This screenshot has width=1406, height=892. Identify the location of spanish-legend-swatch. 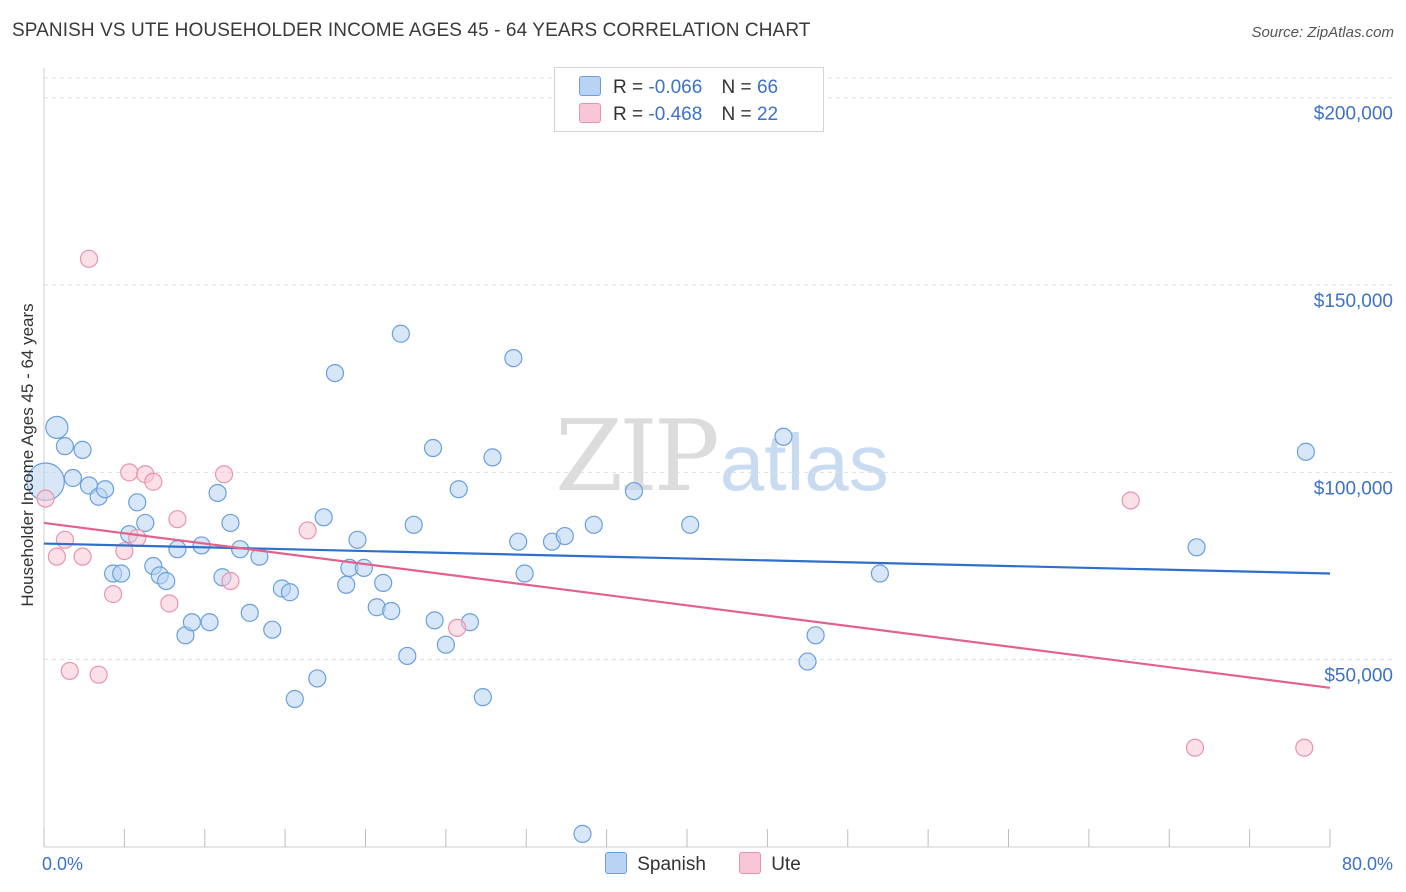
(616, 863).